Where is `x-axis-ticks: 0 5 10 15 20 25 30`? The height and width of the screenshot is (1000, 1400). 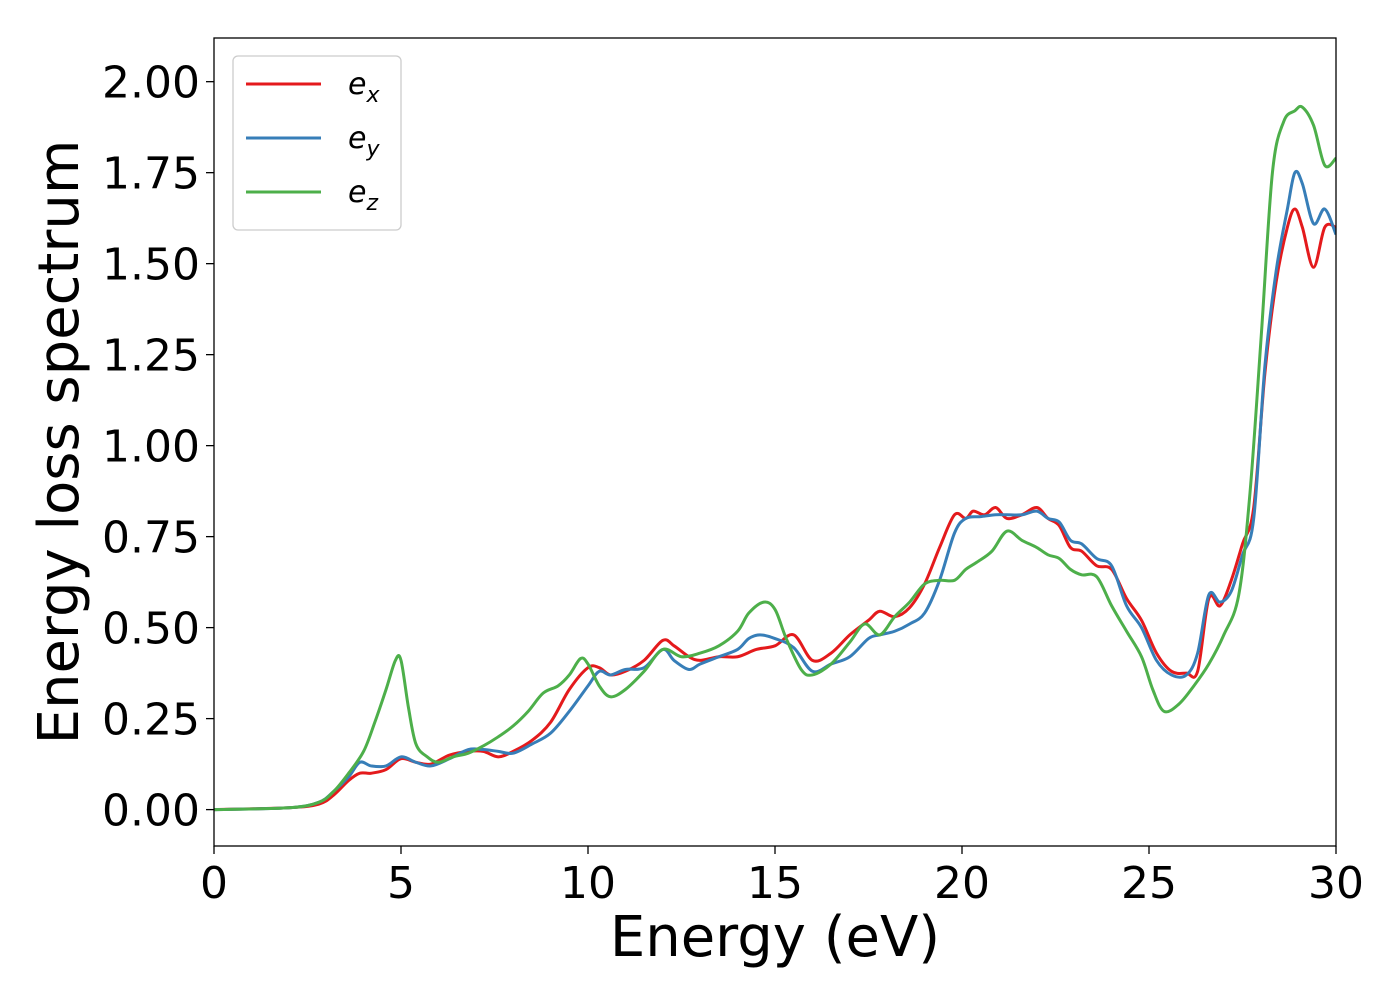 x-axis-ticks: 0 5 10 15 20 25 30 is located at coordinates (782, 877).